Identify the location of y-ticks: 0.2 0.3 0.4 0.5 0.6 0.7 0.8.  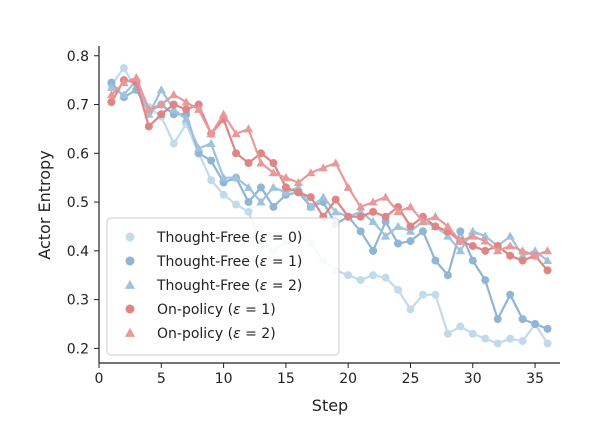
(83, 203).